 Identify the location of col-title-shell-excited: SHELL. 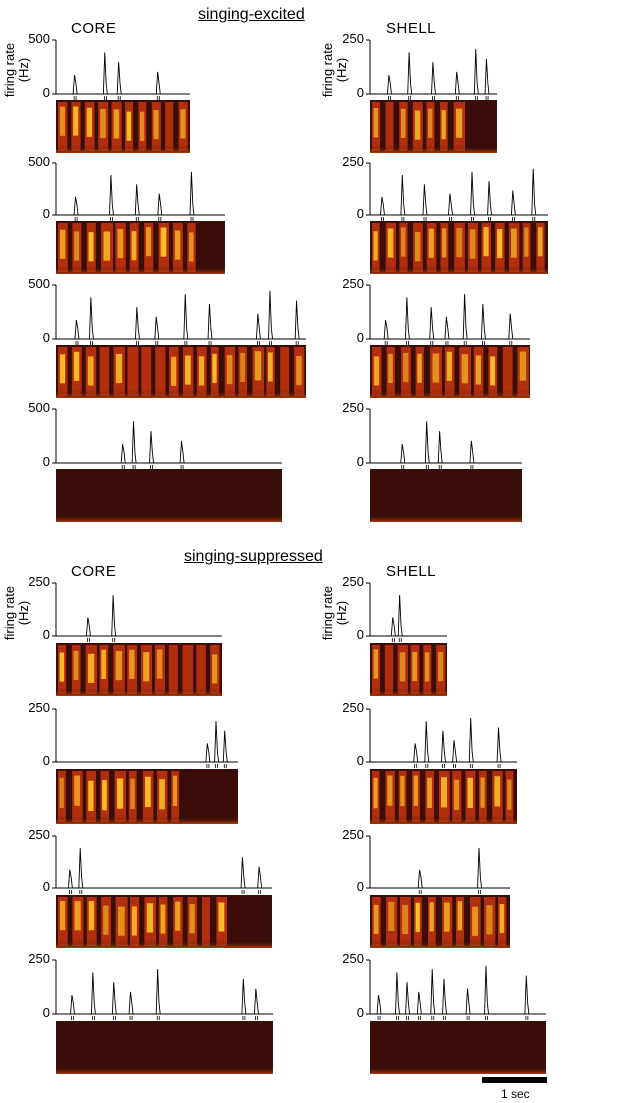
(411, 28).